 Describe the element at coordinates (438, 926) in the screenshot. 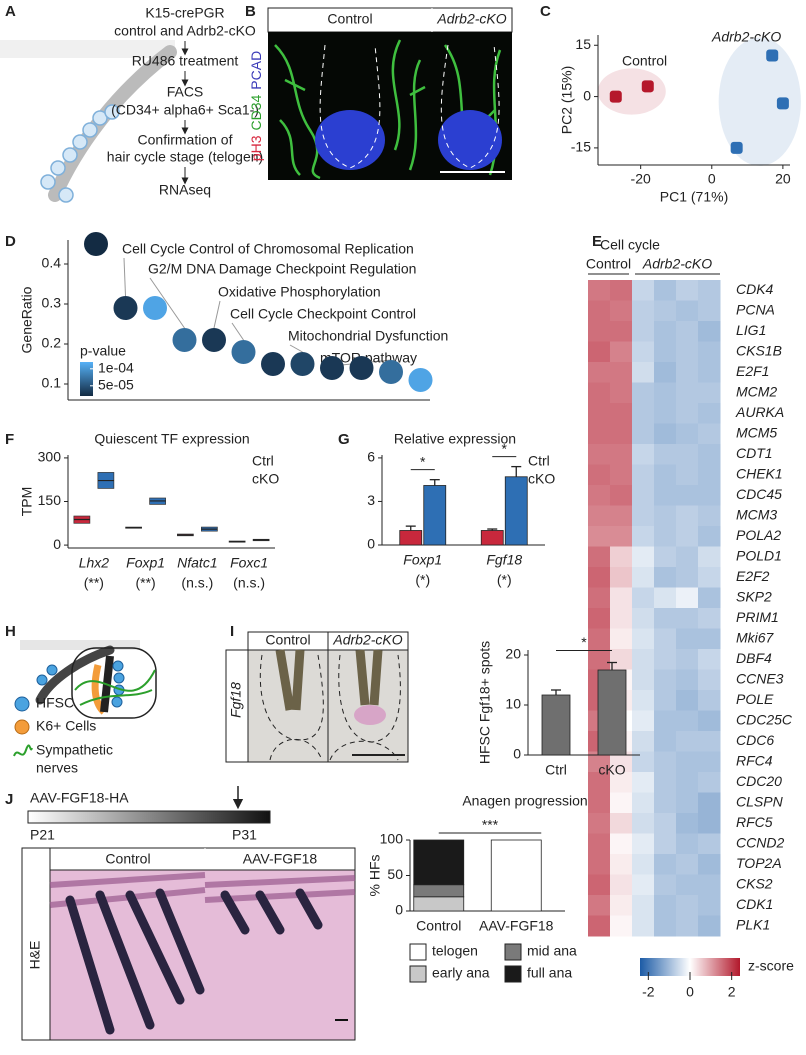

I see `x-tick-label: Control` at that location.